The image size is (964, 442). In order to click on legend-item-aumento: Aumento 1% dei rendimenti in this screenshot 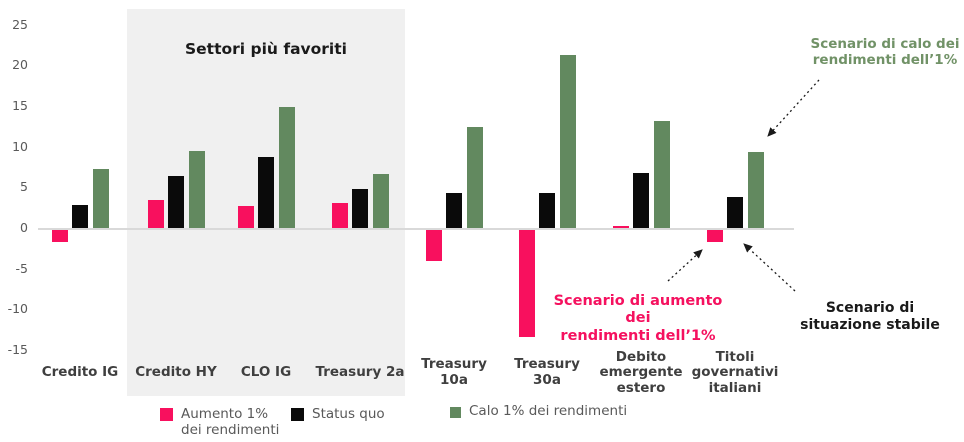, I will do `click(219, 422)`.